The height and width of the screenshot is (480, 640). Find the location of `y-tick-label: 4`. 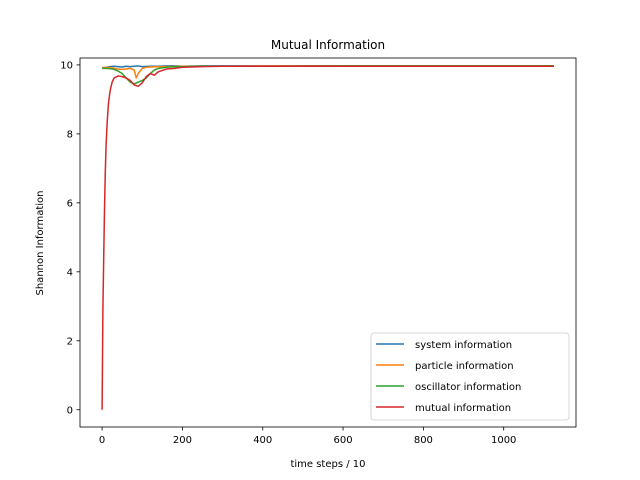

y-tick-label: 4 is located at coordinates (70, 272).